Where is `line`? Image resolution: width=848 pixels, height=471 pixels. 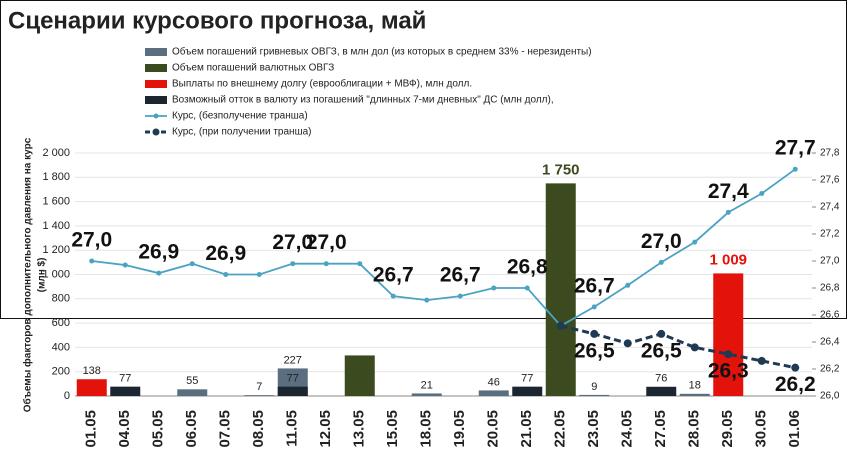
line is located at coordinates (678, 347).